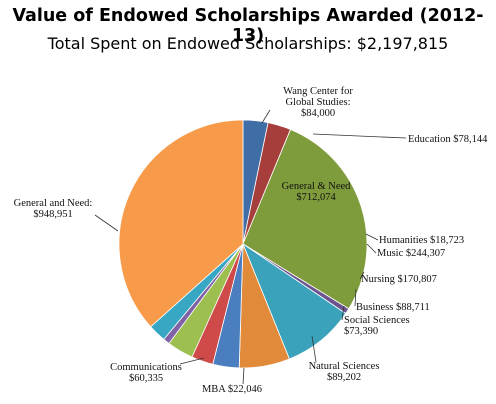 The height and width of the screenshot is (404, 496). I want to click on slice-label-2: General & Need $712,074, so click(317, 192).